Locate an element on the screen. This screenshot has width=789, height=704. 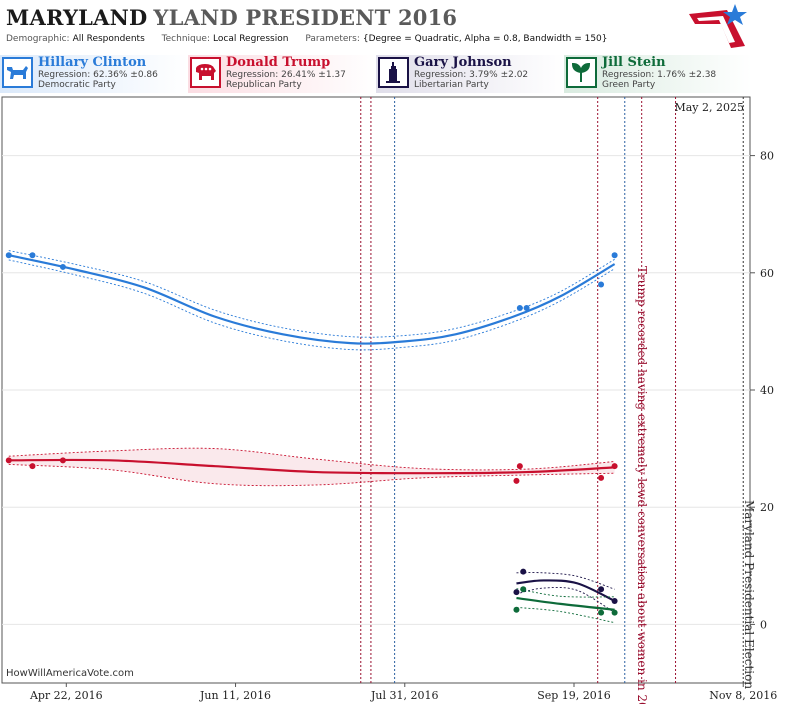
legend-name: Gary Johnson is located at coordinates (463, 62).